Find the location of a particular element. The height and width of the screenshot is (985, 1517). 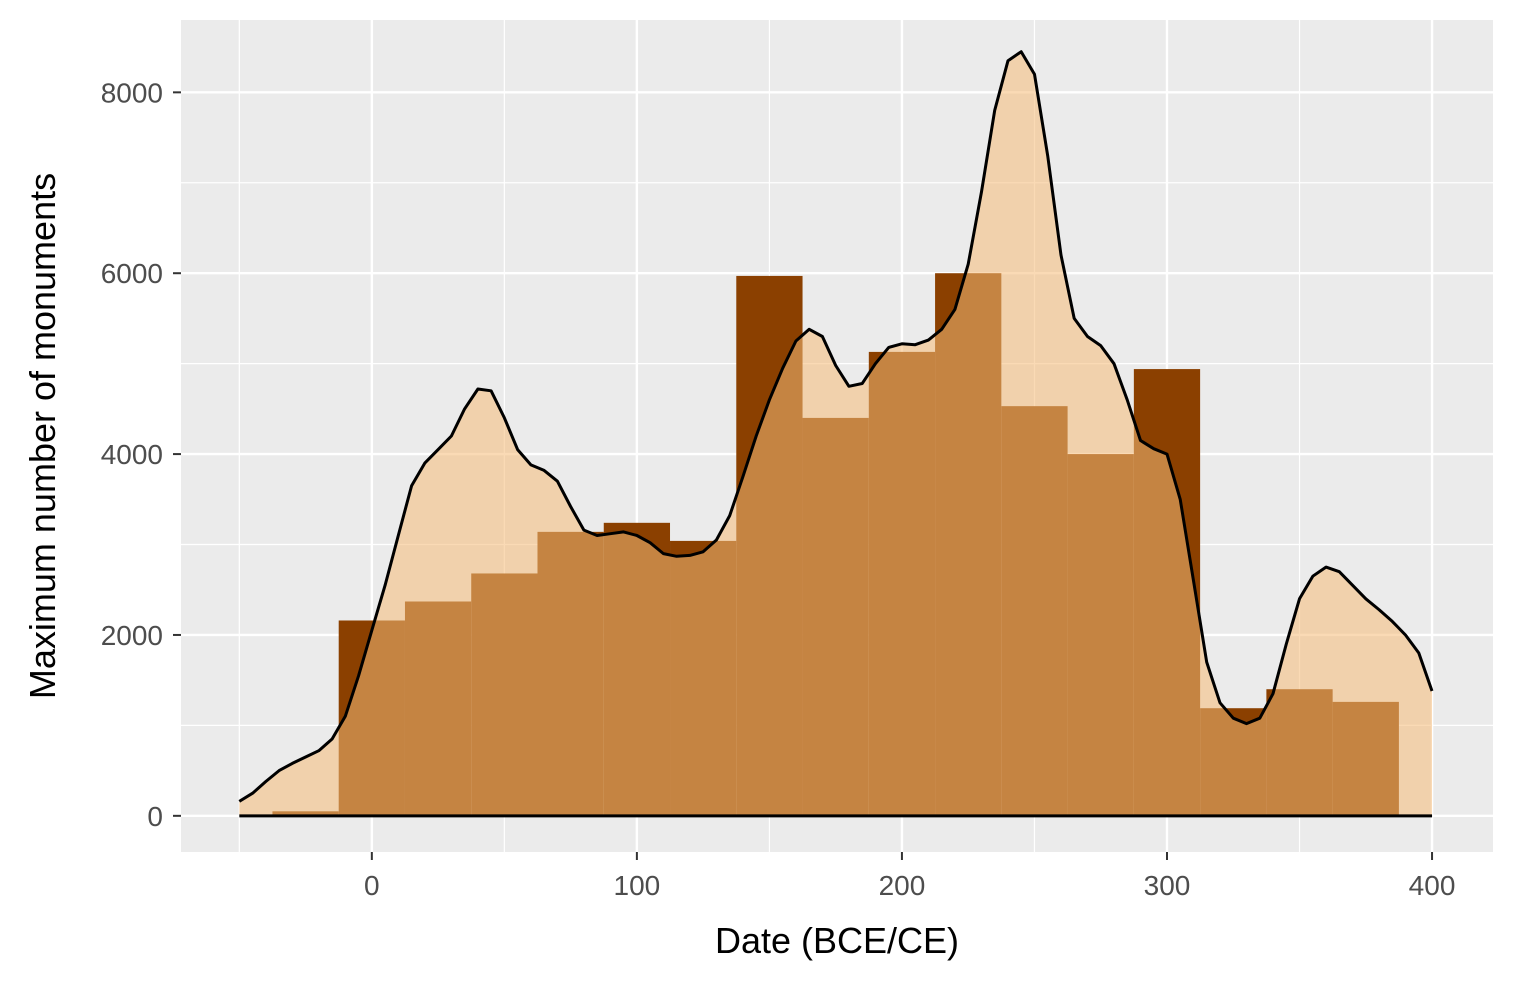

y-axis-ticks: 0 2000 4000 6000 8000 is located at coordinates (141, 454).